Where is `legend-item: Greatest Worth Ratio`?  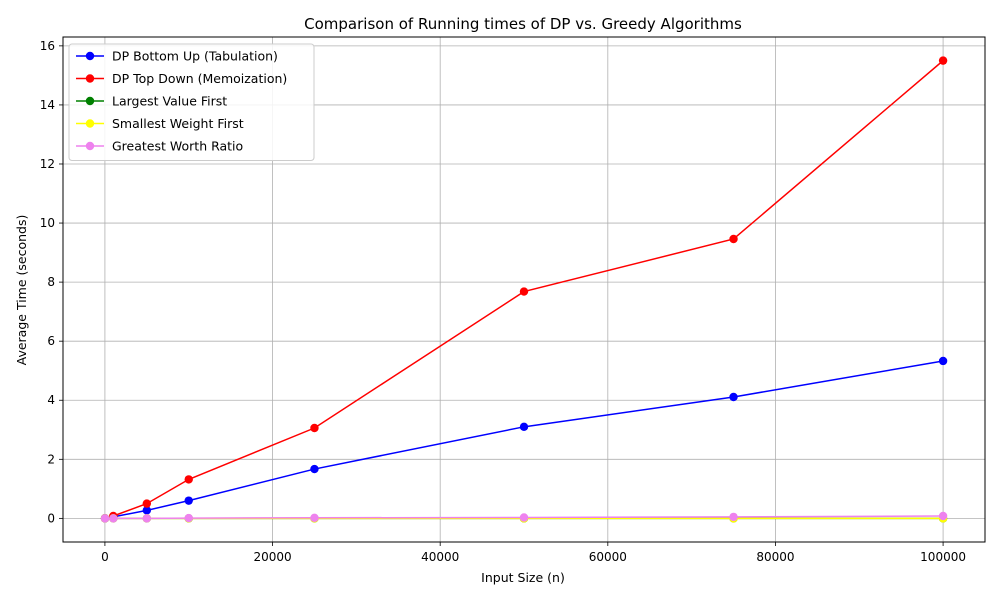 legend-item: Greatest Worth Ratio is located at coordinates (159, 146).